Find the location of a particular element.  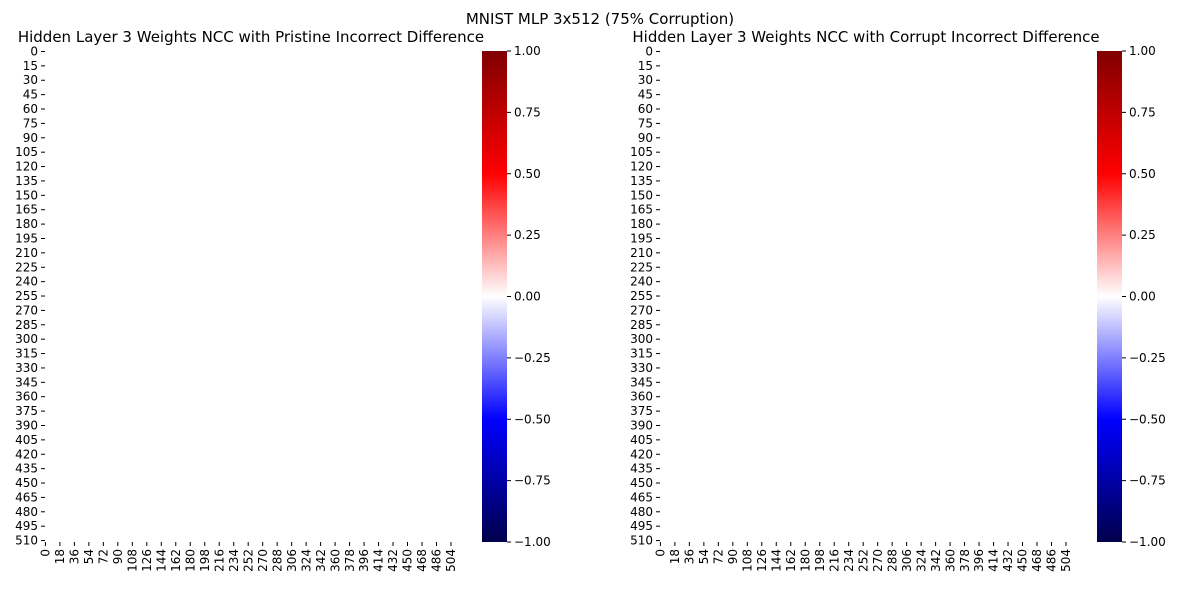

colorbar-tick-label: 0.50 is located at coordinates (527, 174).